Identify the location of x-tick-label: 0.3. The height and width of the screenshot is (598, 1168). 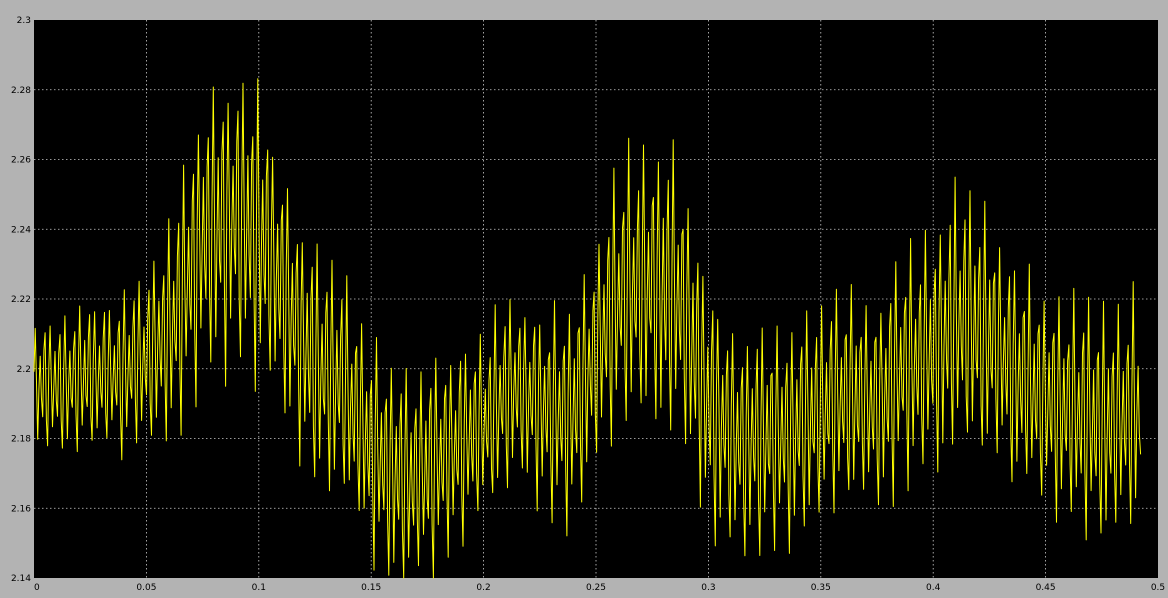
(708, 588).